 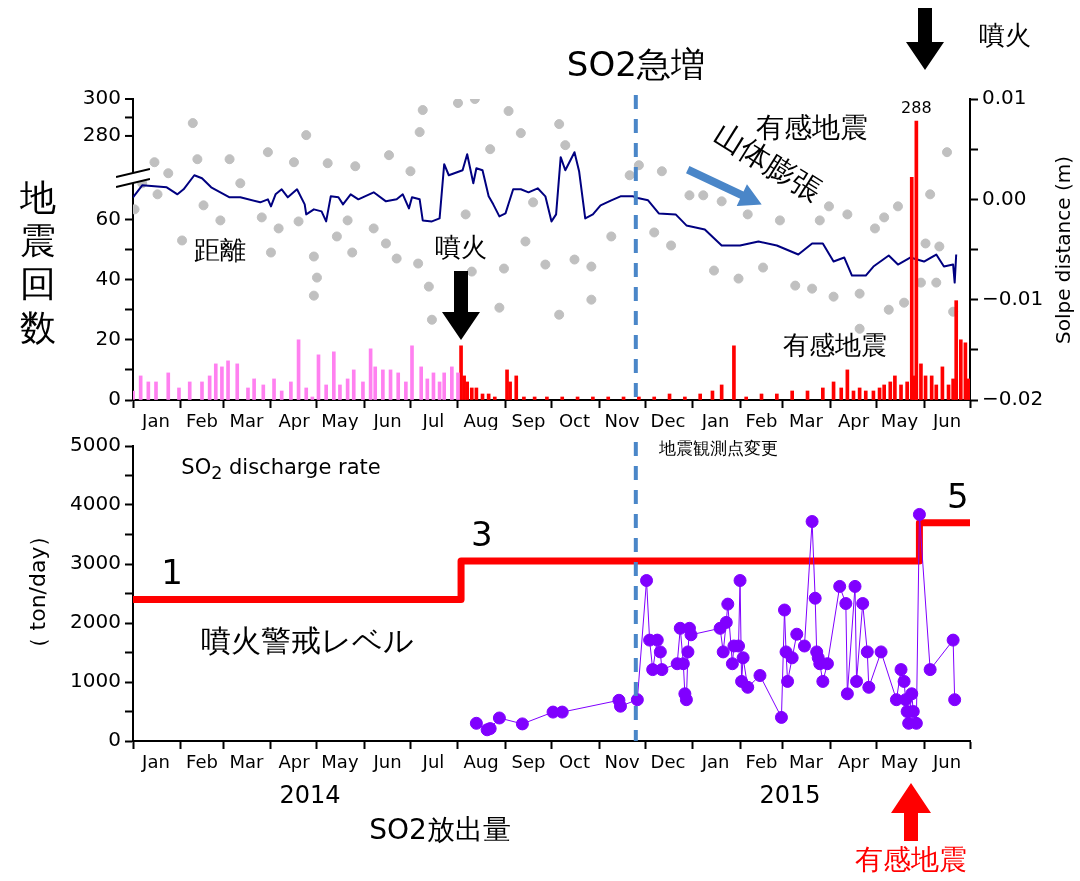 I want to click on y2-tick-label: −0.02, so click(x=1013, y=398).